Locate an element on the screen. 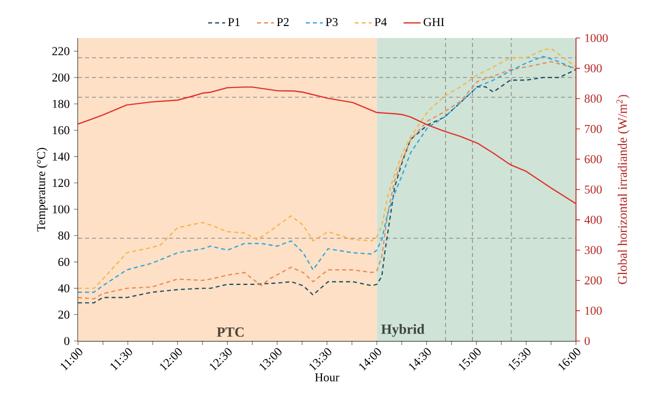 The width and height of the screenshot is (647, 414). legend-label: P4 is located at coordinates (380, 22).